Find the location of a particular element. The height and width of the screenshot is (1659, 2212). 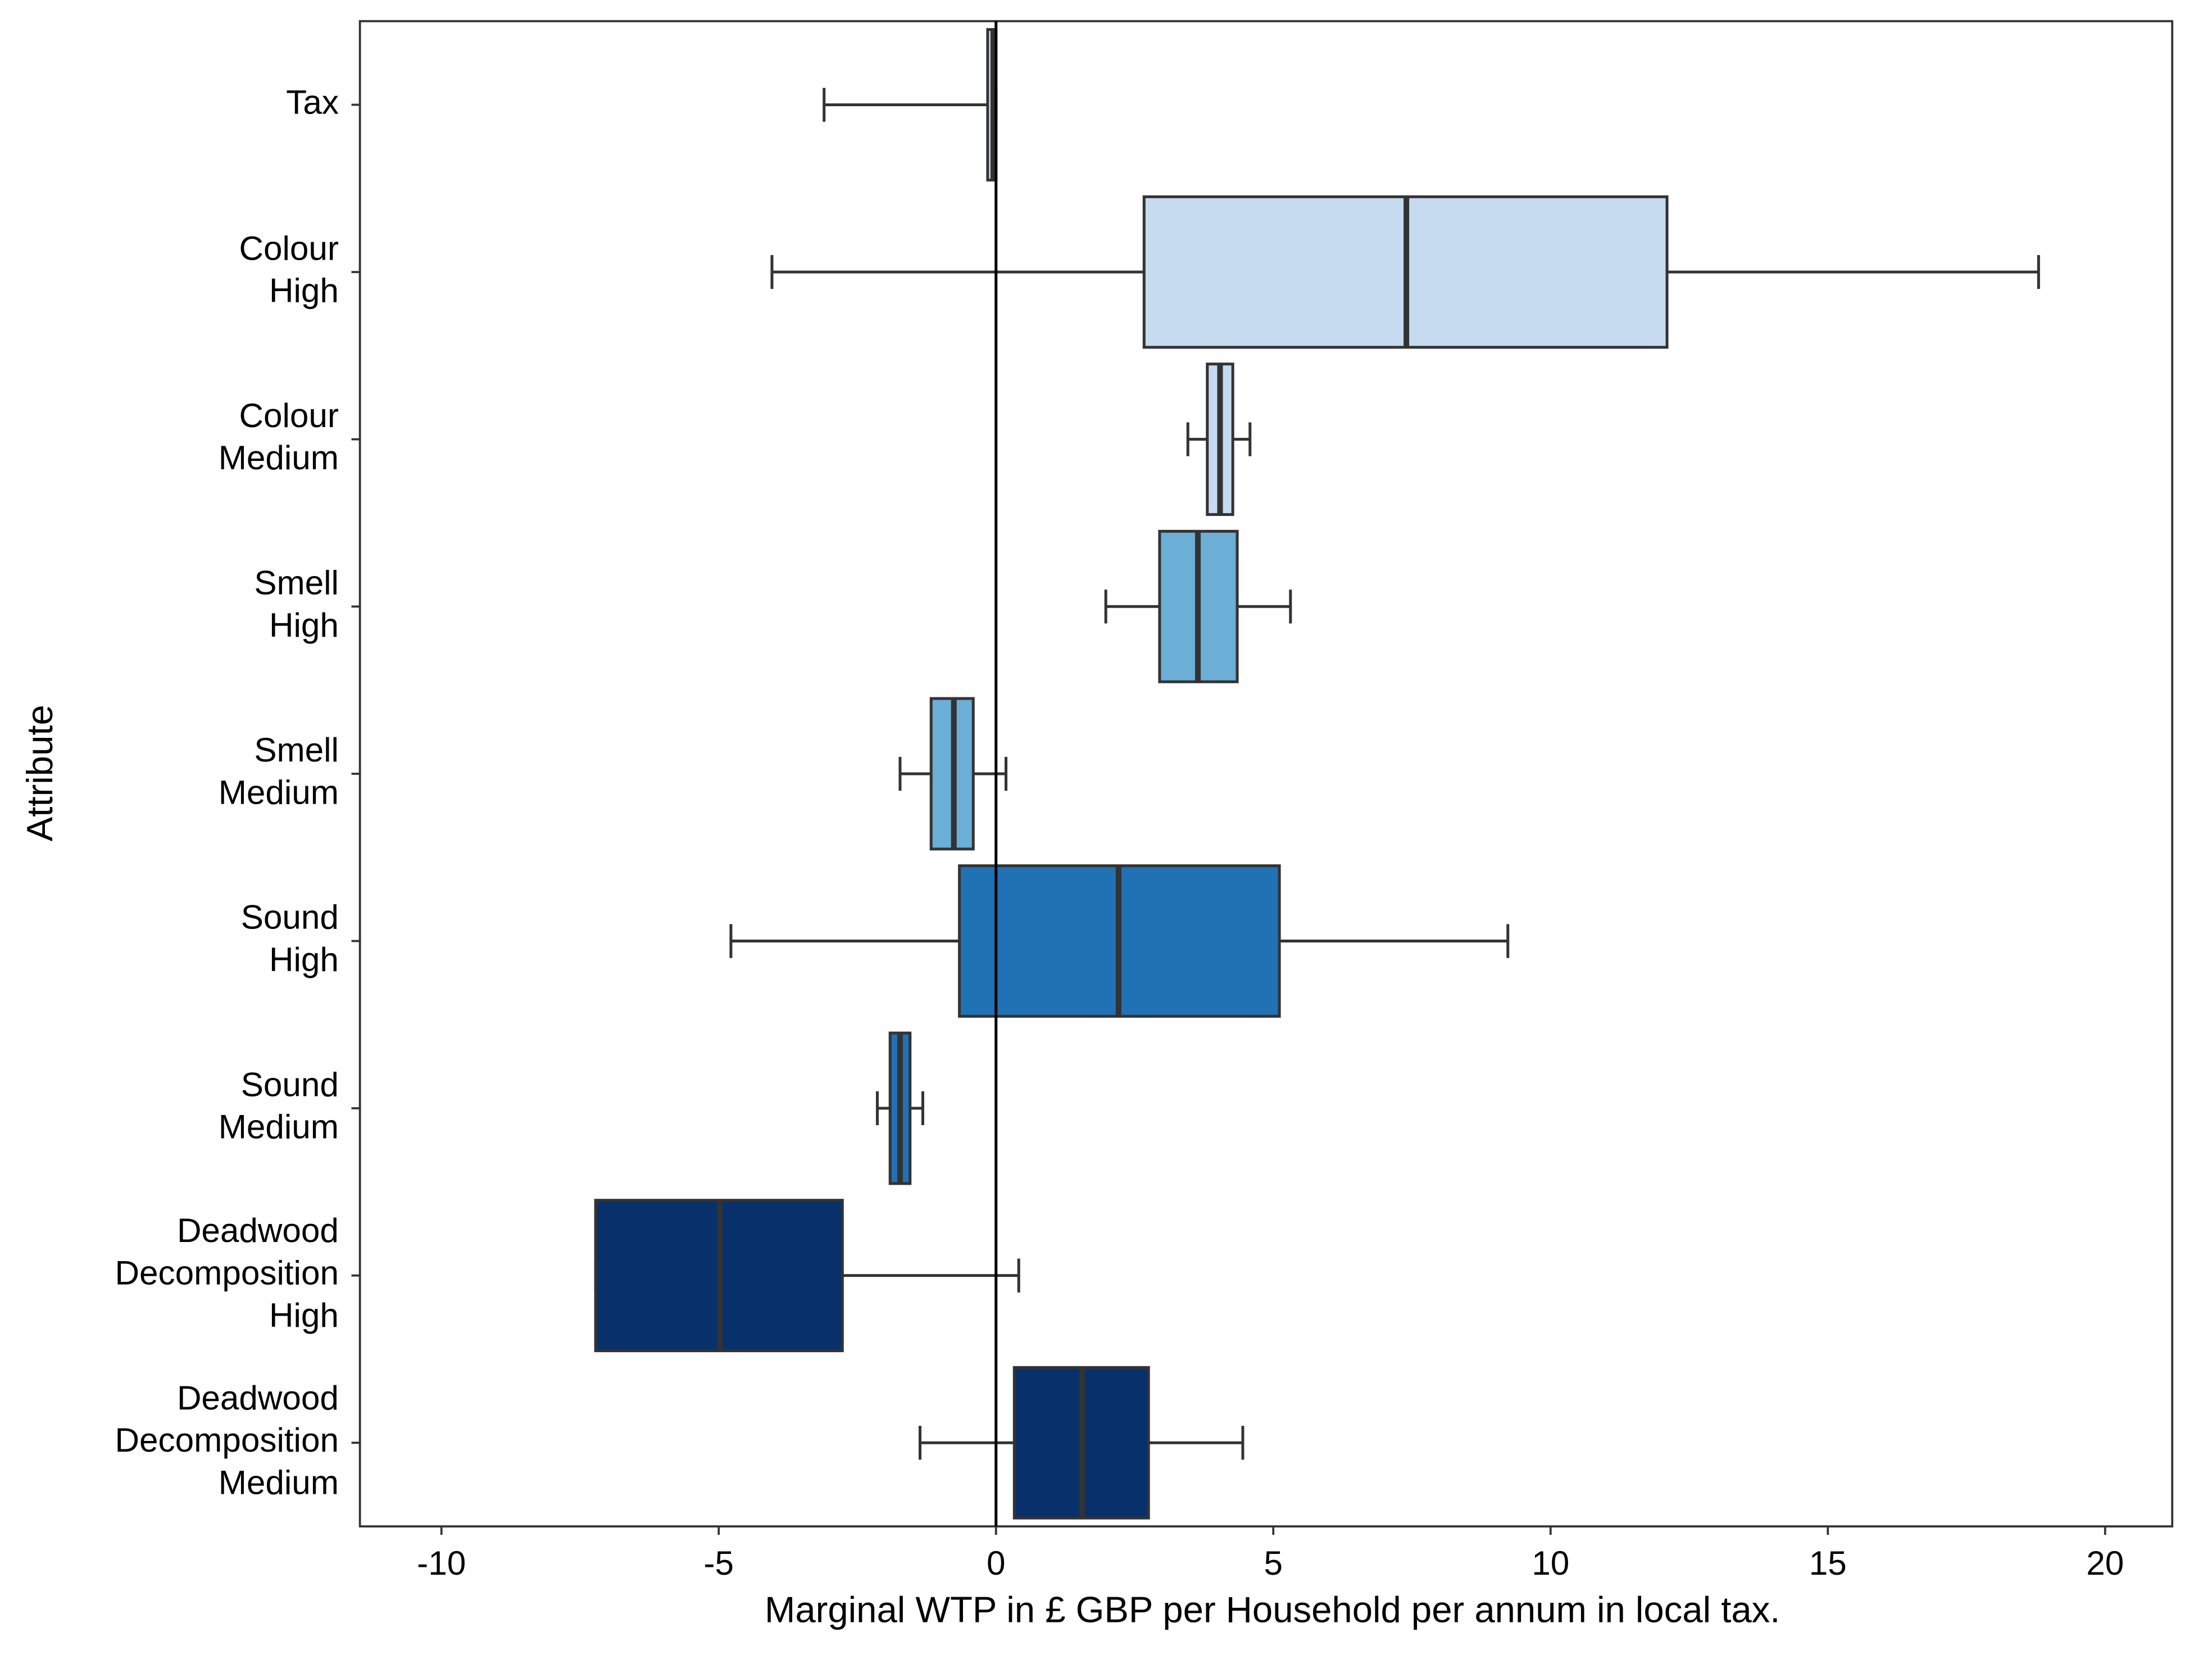

x-tick-label: 20 is located at coordinates (2105, 1563).